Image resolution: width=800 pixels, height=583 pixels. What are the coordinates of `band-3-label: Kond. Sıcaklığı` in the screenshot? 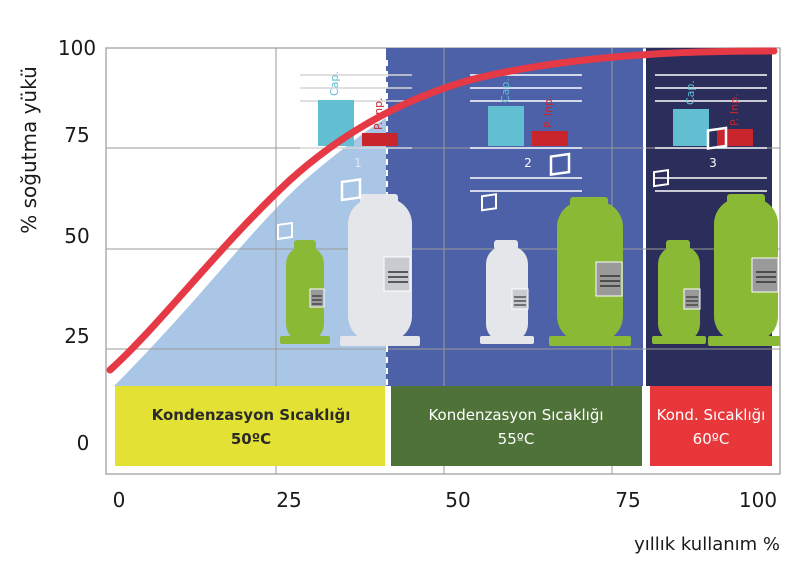 It's located at (711, 415).